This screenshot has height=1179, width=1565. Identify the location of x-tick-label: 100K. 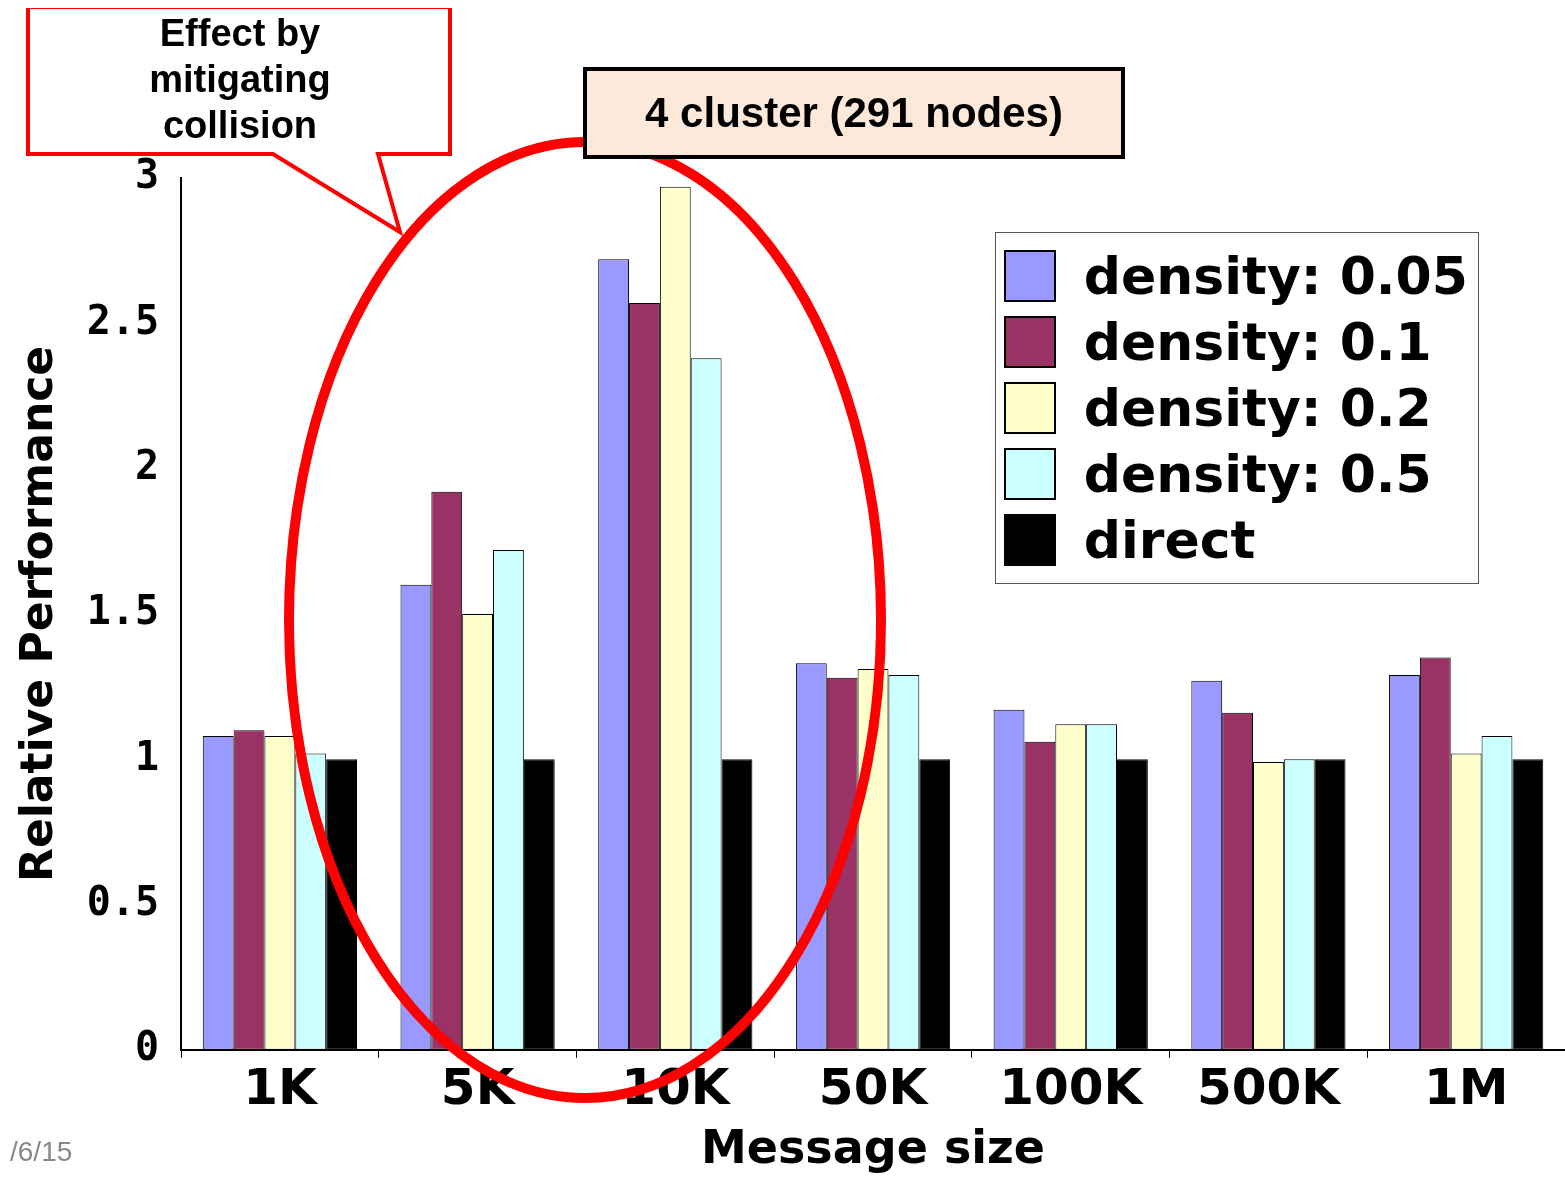
(1072, 1086).